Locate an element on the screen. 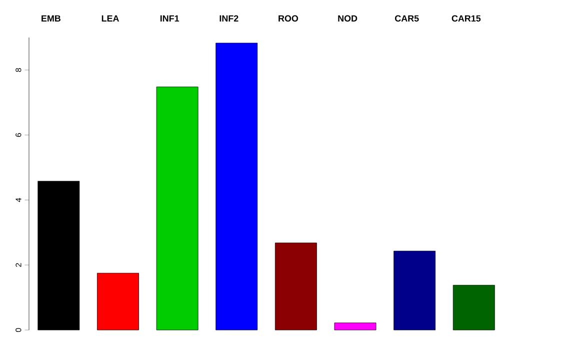  x-tick-label: CAR5 is located at coordinates (407, 18).